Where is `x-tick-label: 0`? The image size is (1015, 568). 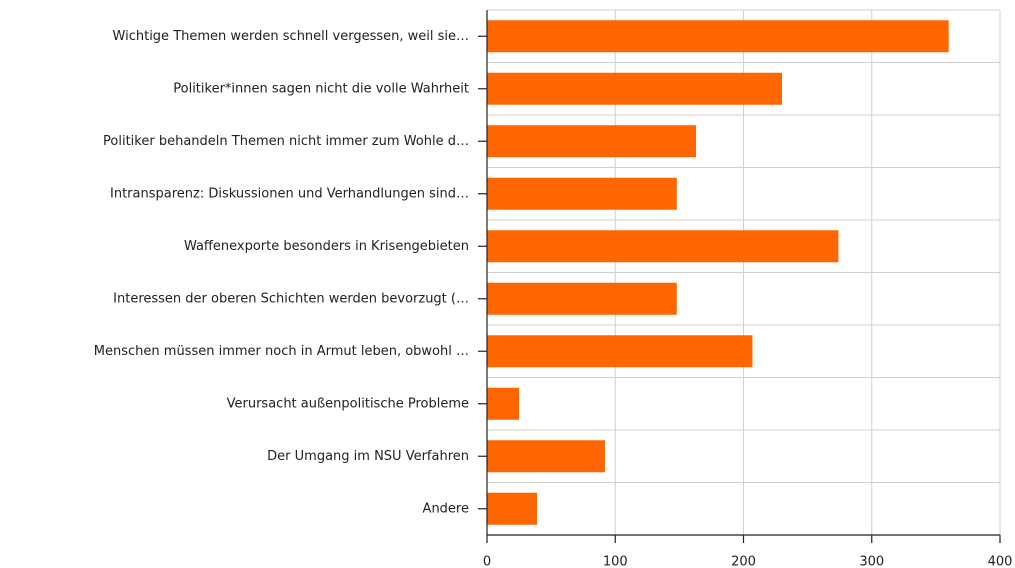
x-tick-label: 0 is located at coordinates (487, 561).